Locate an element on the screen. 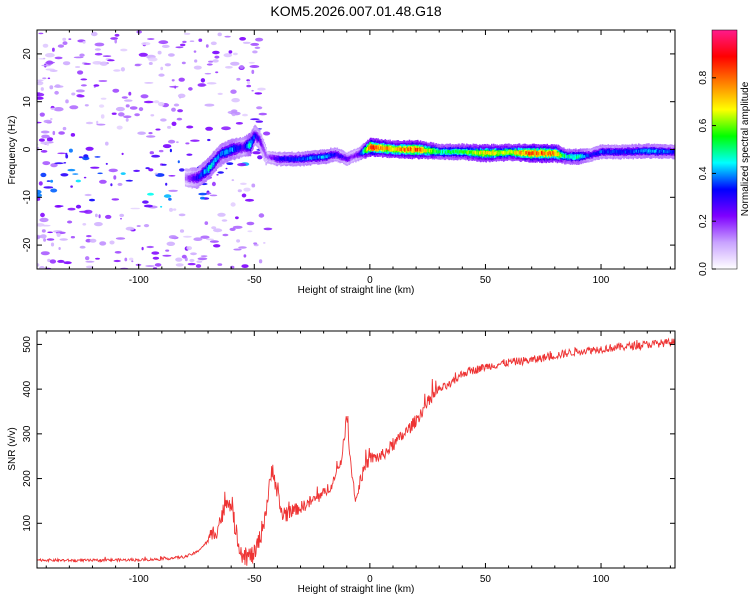 Image resolution: width=750 pixels, height=600 pixels. spectrogram-y-tick-label: 0 is located at coordinates (27, 149).